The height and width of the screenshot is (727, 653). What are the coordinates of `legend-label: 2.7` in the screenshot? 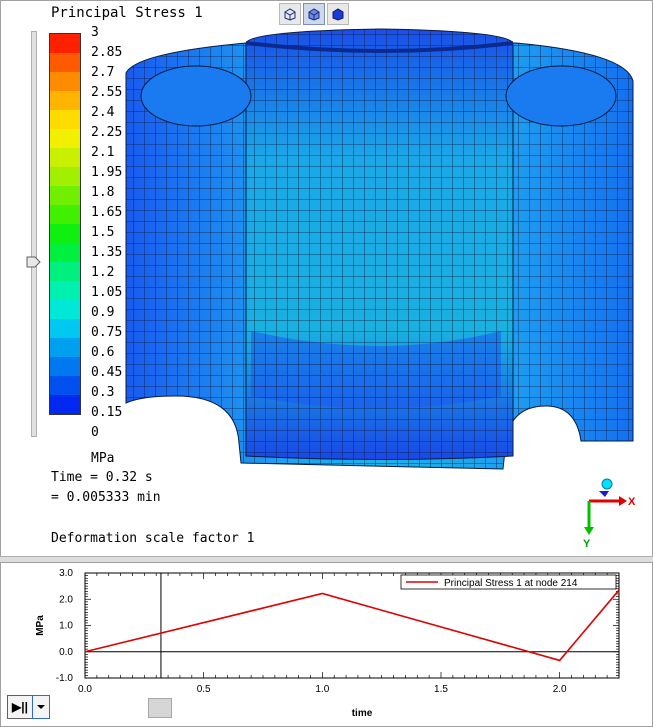 It's located at (103, 72).